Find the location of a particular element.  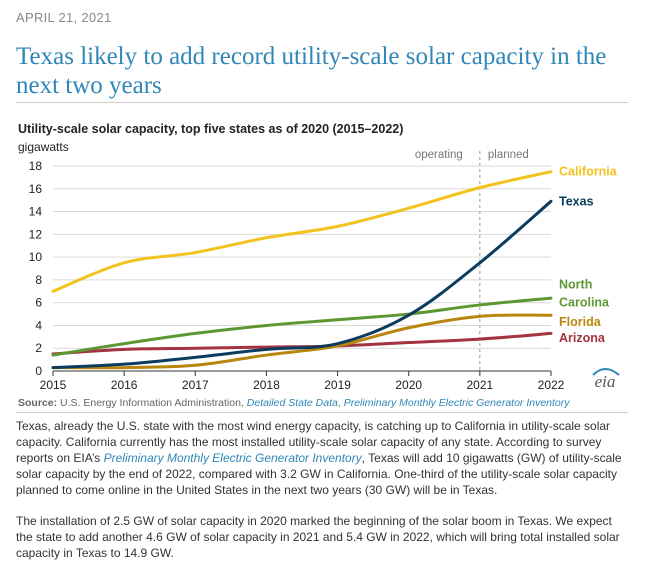

x-tick-label: 2020 is located at coordinates (408, 385).